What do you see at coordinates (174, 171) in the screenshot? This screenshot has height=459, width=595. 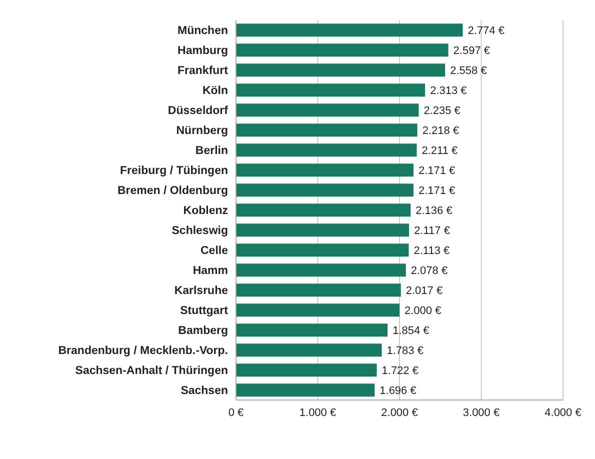 I see `y-tick-label: Freiburg / Tübingen` at bounding box center [174, 171].